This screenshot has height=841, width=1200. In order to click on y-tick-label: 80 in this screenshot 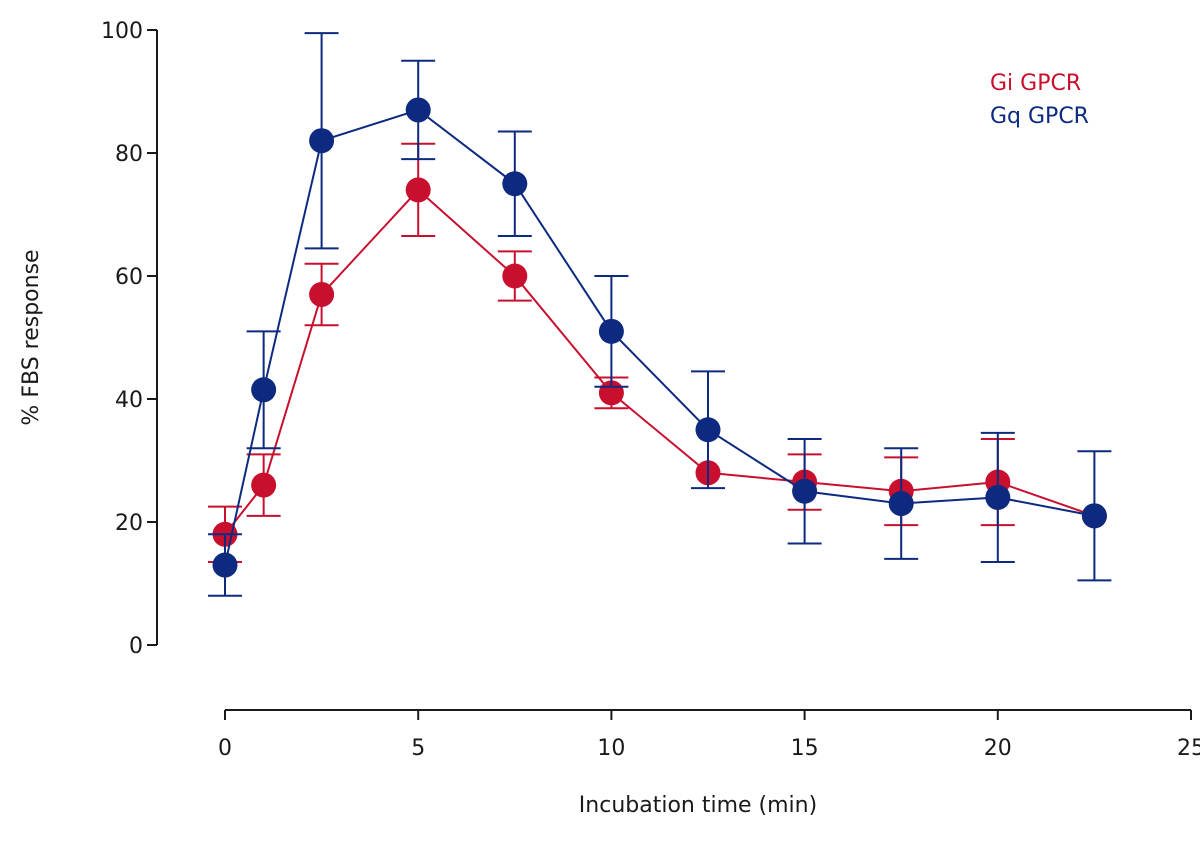, I will do `click(129, 154)`.